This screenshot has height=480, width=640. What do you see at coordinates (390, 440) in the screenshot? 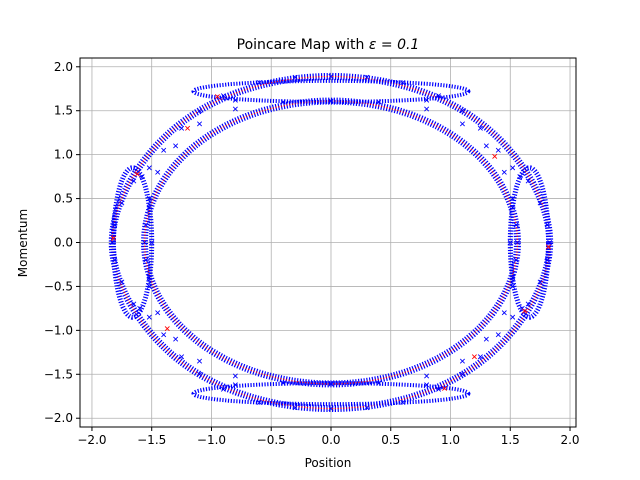
I see `x-tick-label: 0.5` at bounding box center [390, 440].